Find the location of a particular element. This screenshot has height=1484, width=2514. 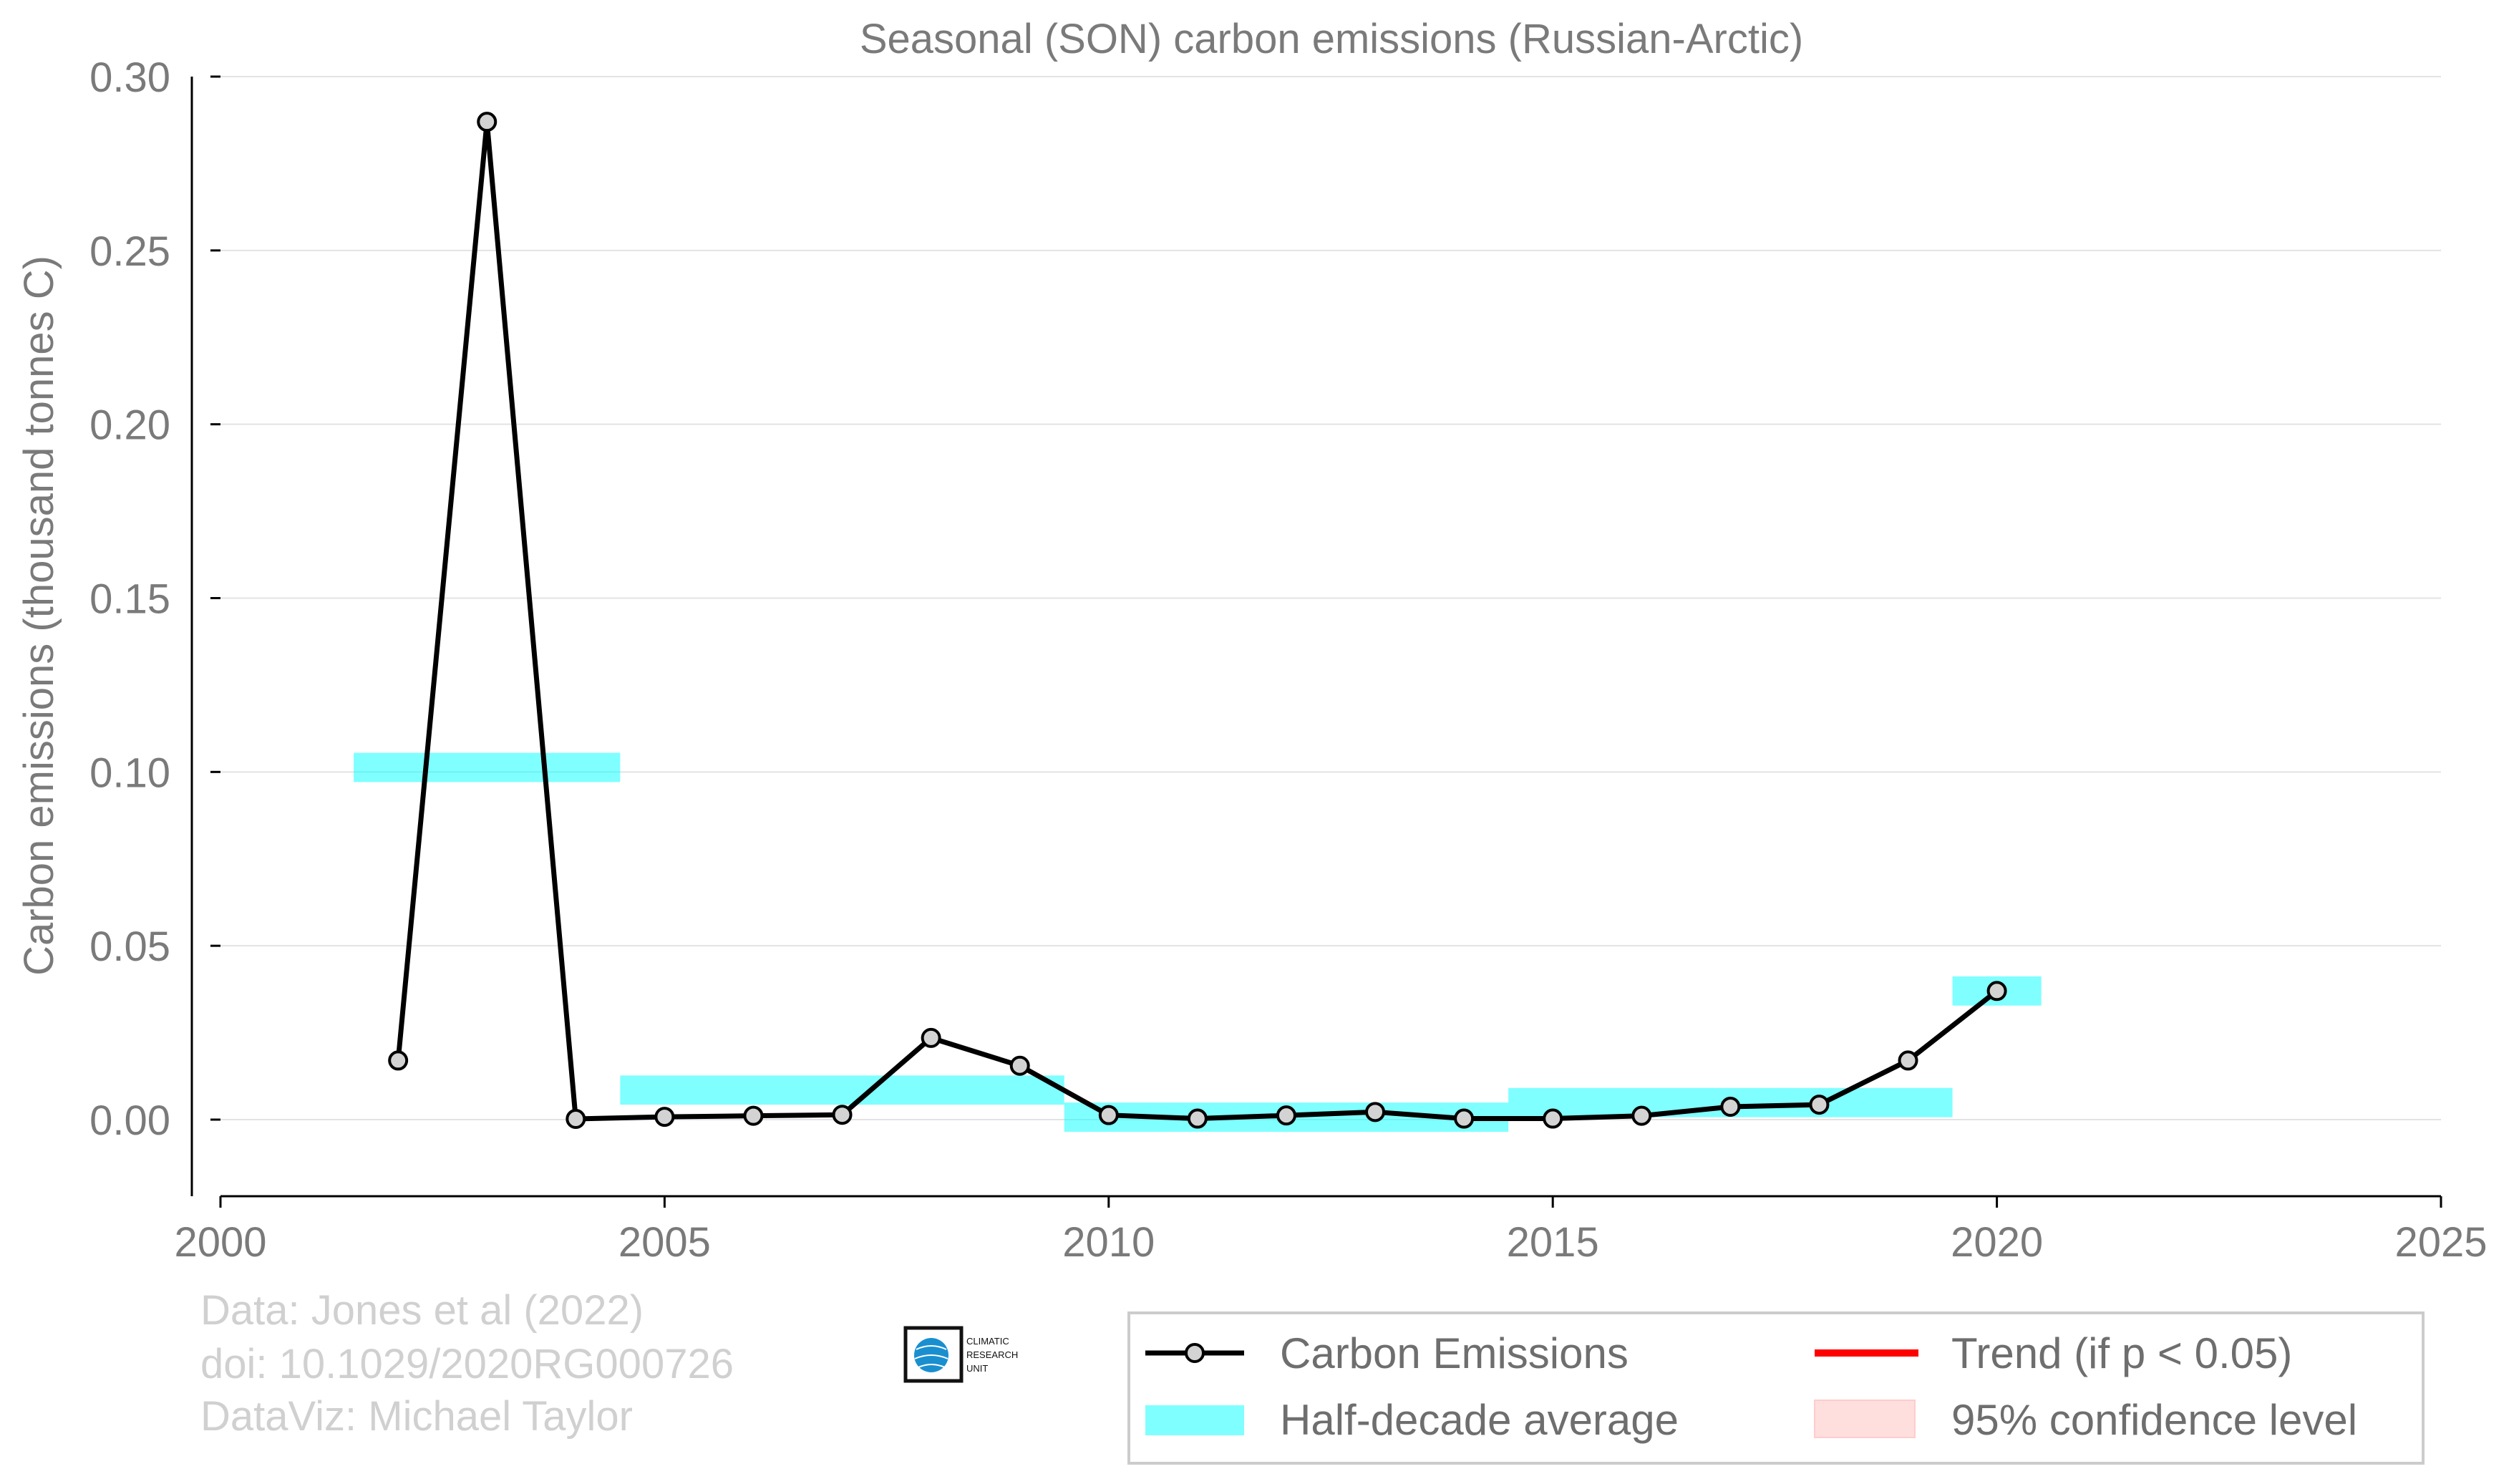

cru-logo-globe-lines is located at coordinates (931, 1356).